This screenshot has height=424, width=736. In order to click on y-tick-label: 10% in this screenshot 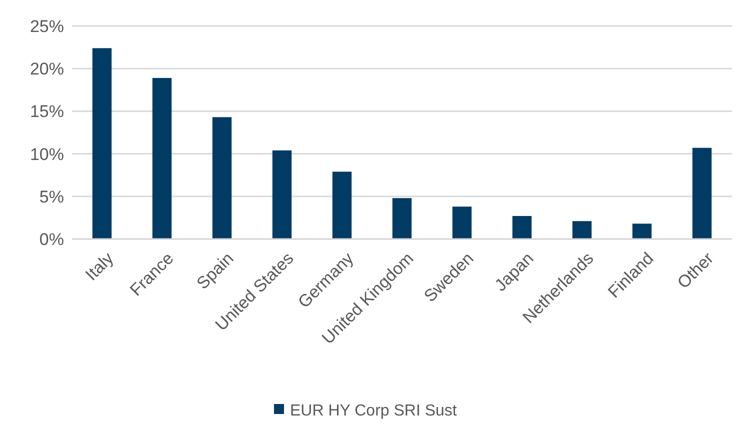, I will do `click(47, 154)`.